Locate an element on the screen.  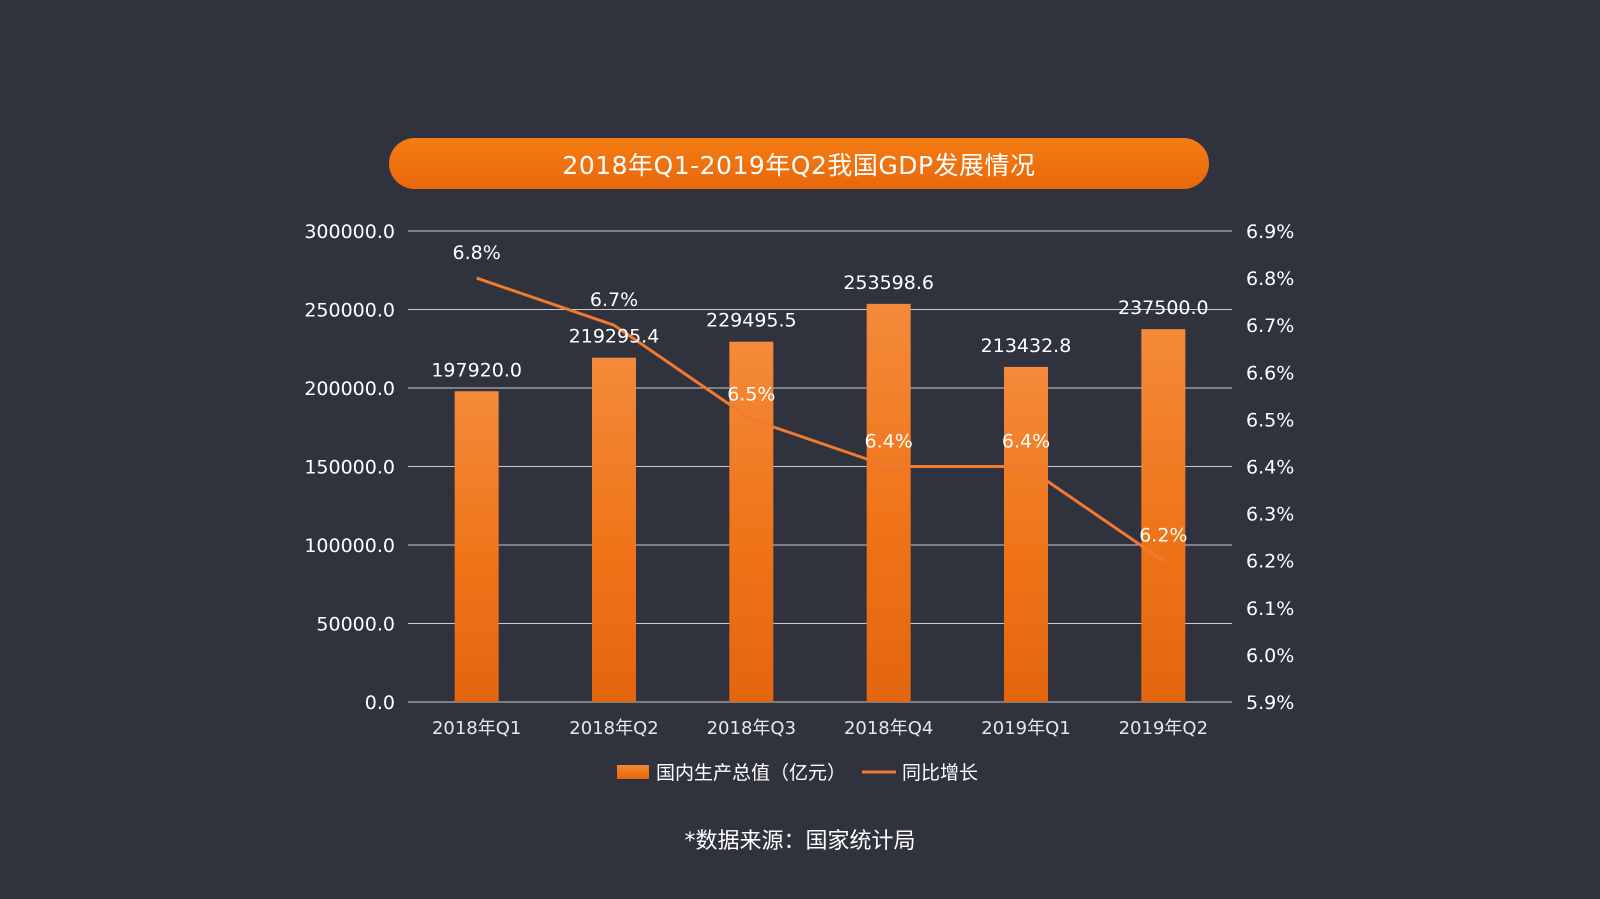
y-right-tick-label: 6.1% is located at coordinates (1270, 609).